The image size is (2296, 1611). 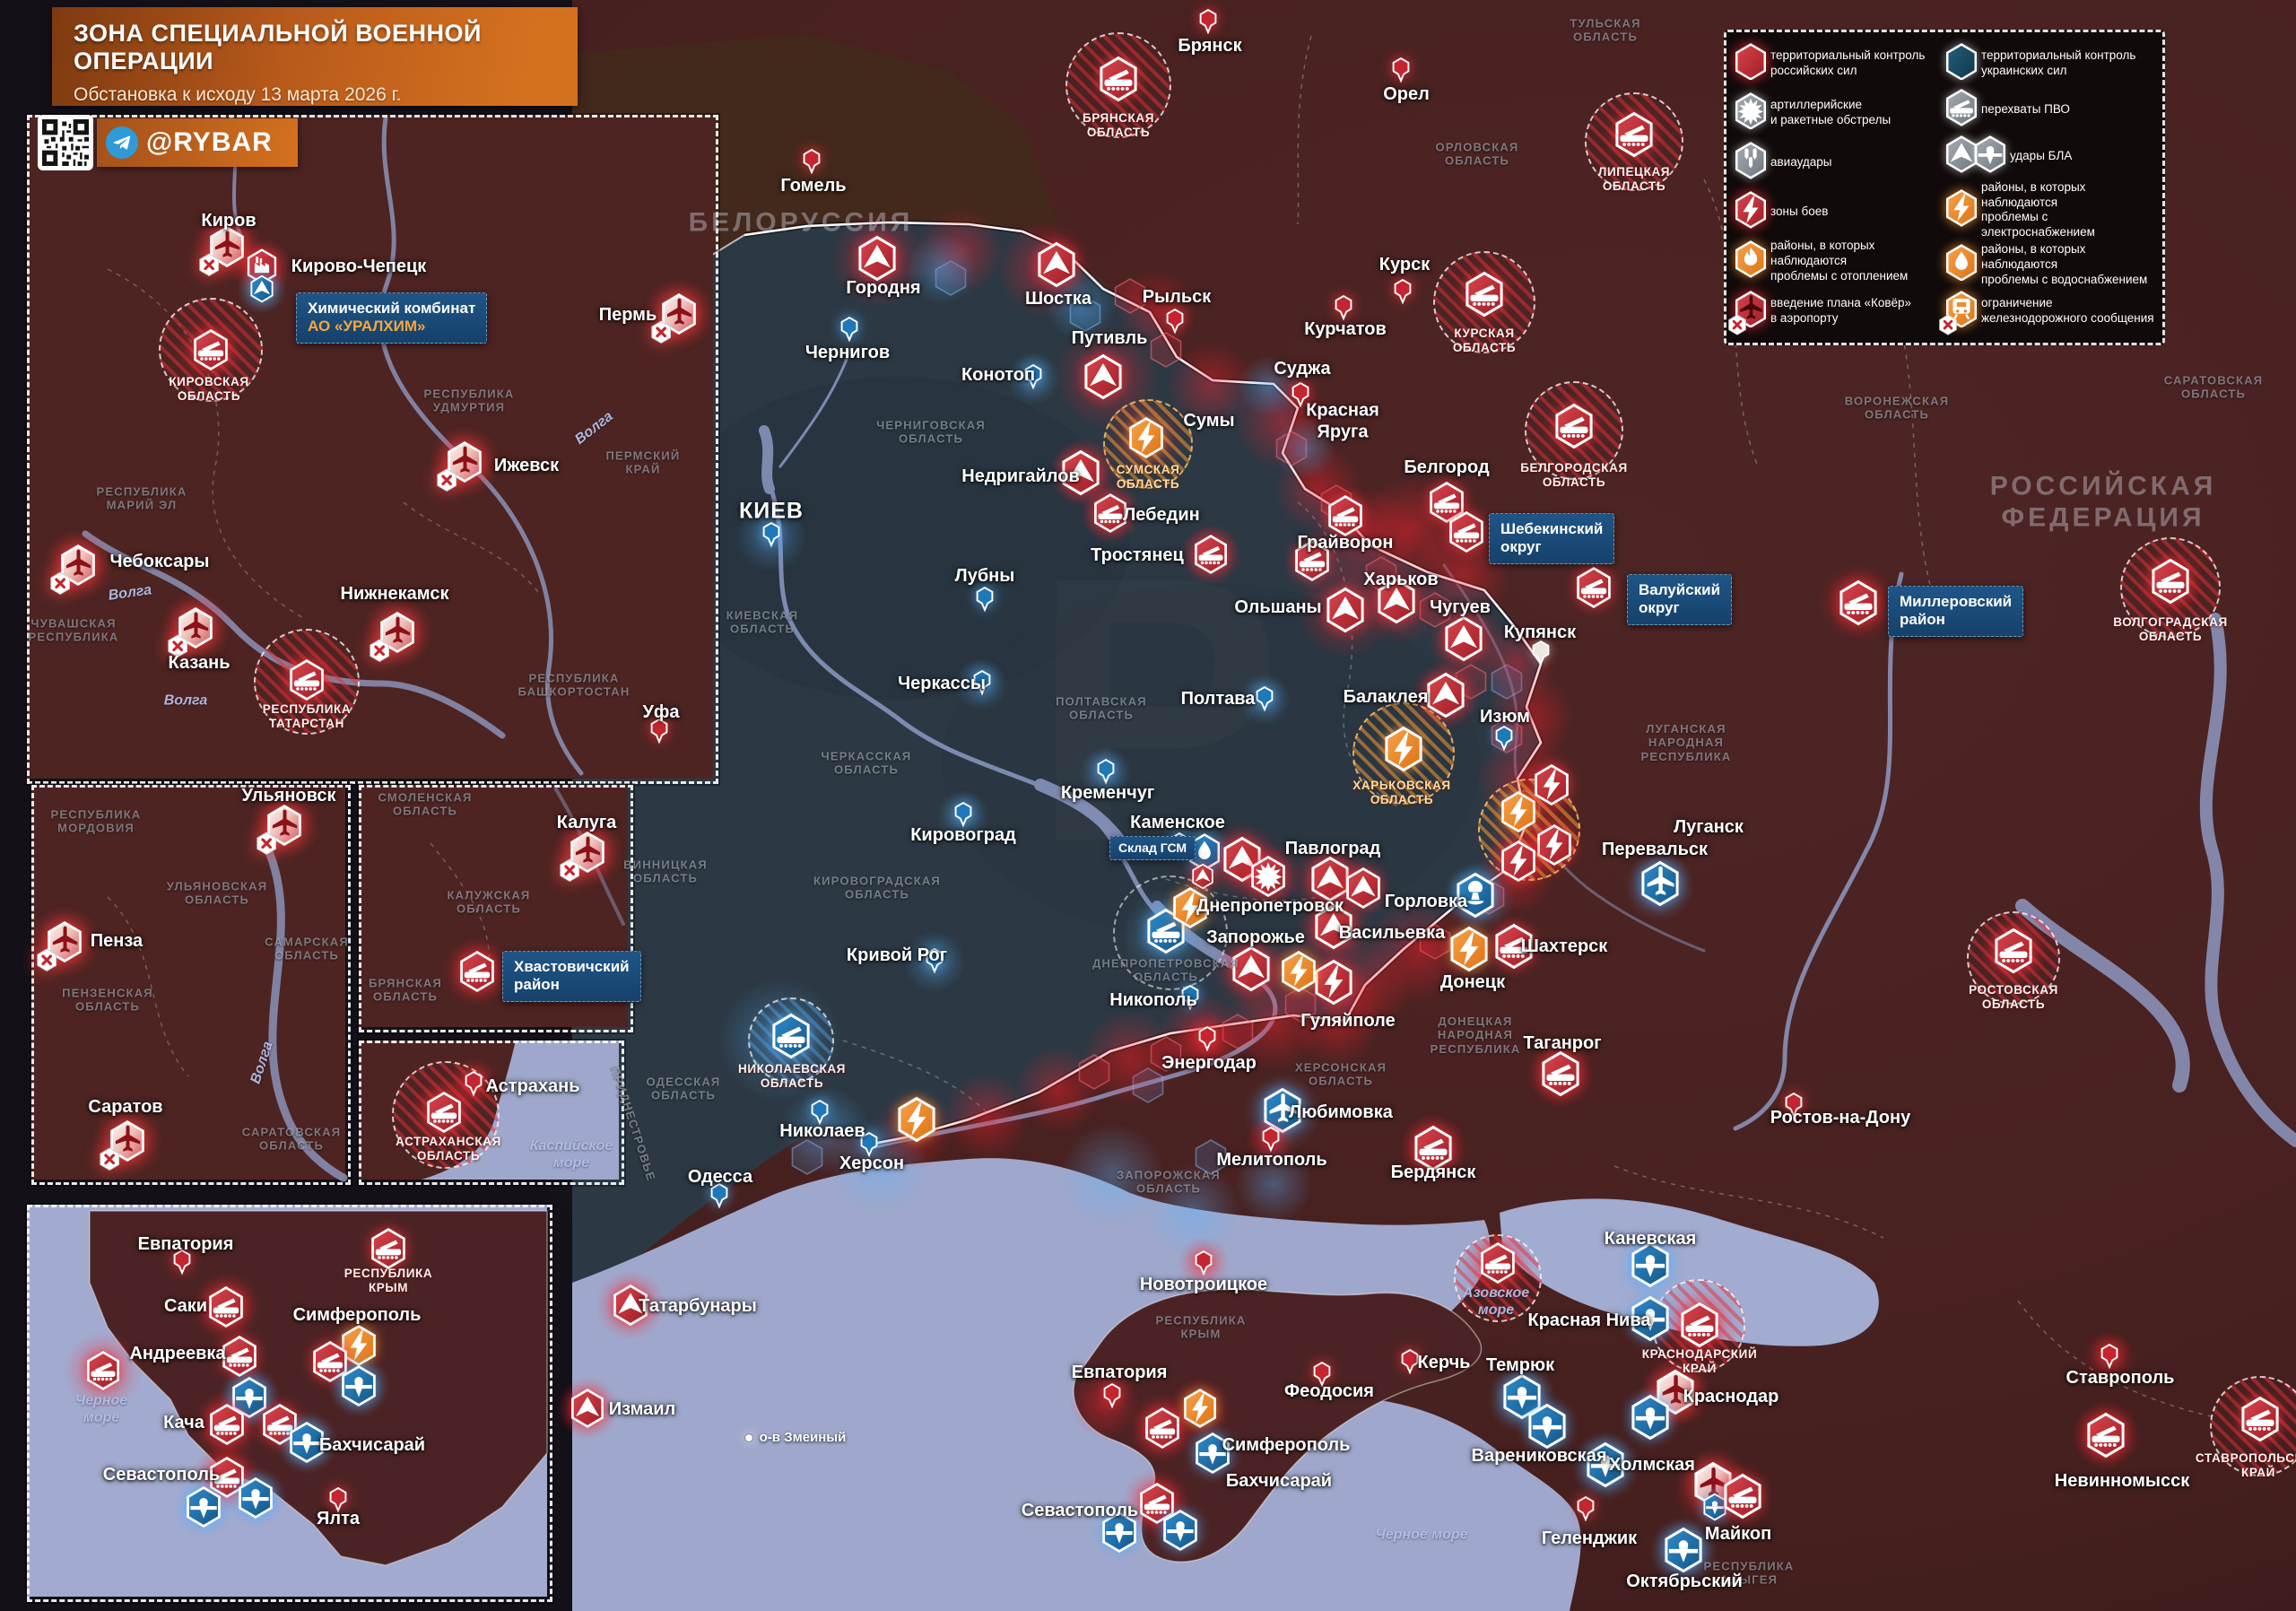 What do you see at coordinates (749, 1438) in the screenshot?
I see `marker-dot-white-icon` at bounding box center [749, 1438].